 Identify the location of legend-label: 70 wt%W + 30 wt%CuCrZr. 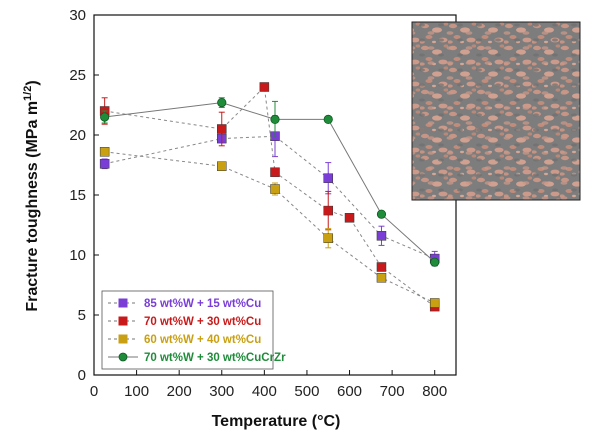
(215, 358).